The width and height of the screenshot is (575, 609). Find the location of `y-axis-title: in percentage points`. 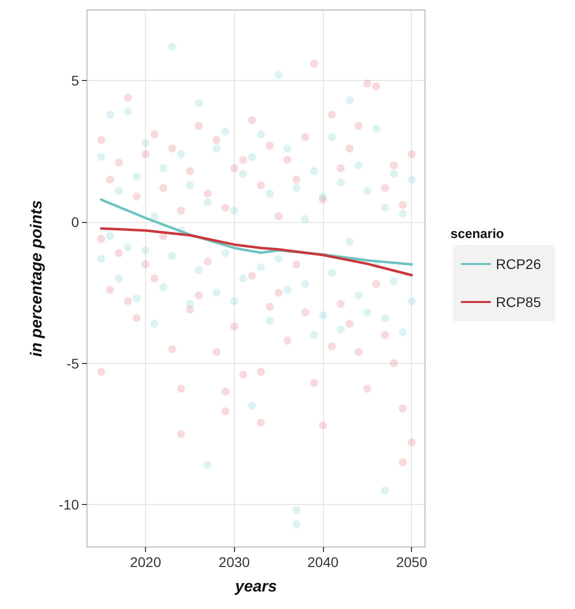

y-axis-title: in percentage points is located at coordinates (37, 278).